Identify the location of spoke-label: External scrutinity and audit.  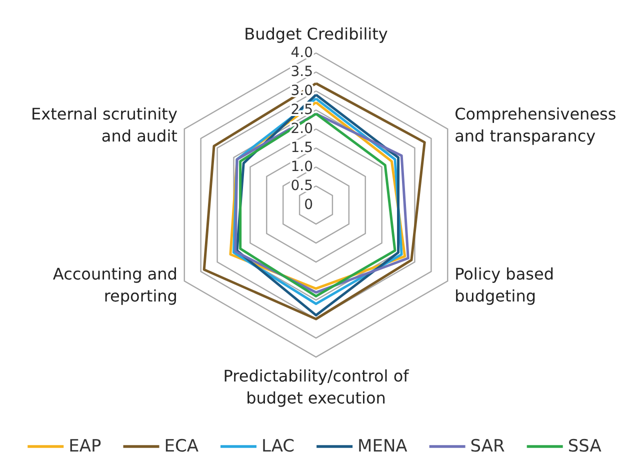
(104, 125).